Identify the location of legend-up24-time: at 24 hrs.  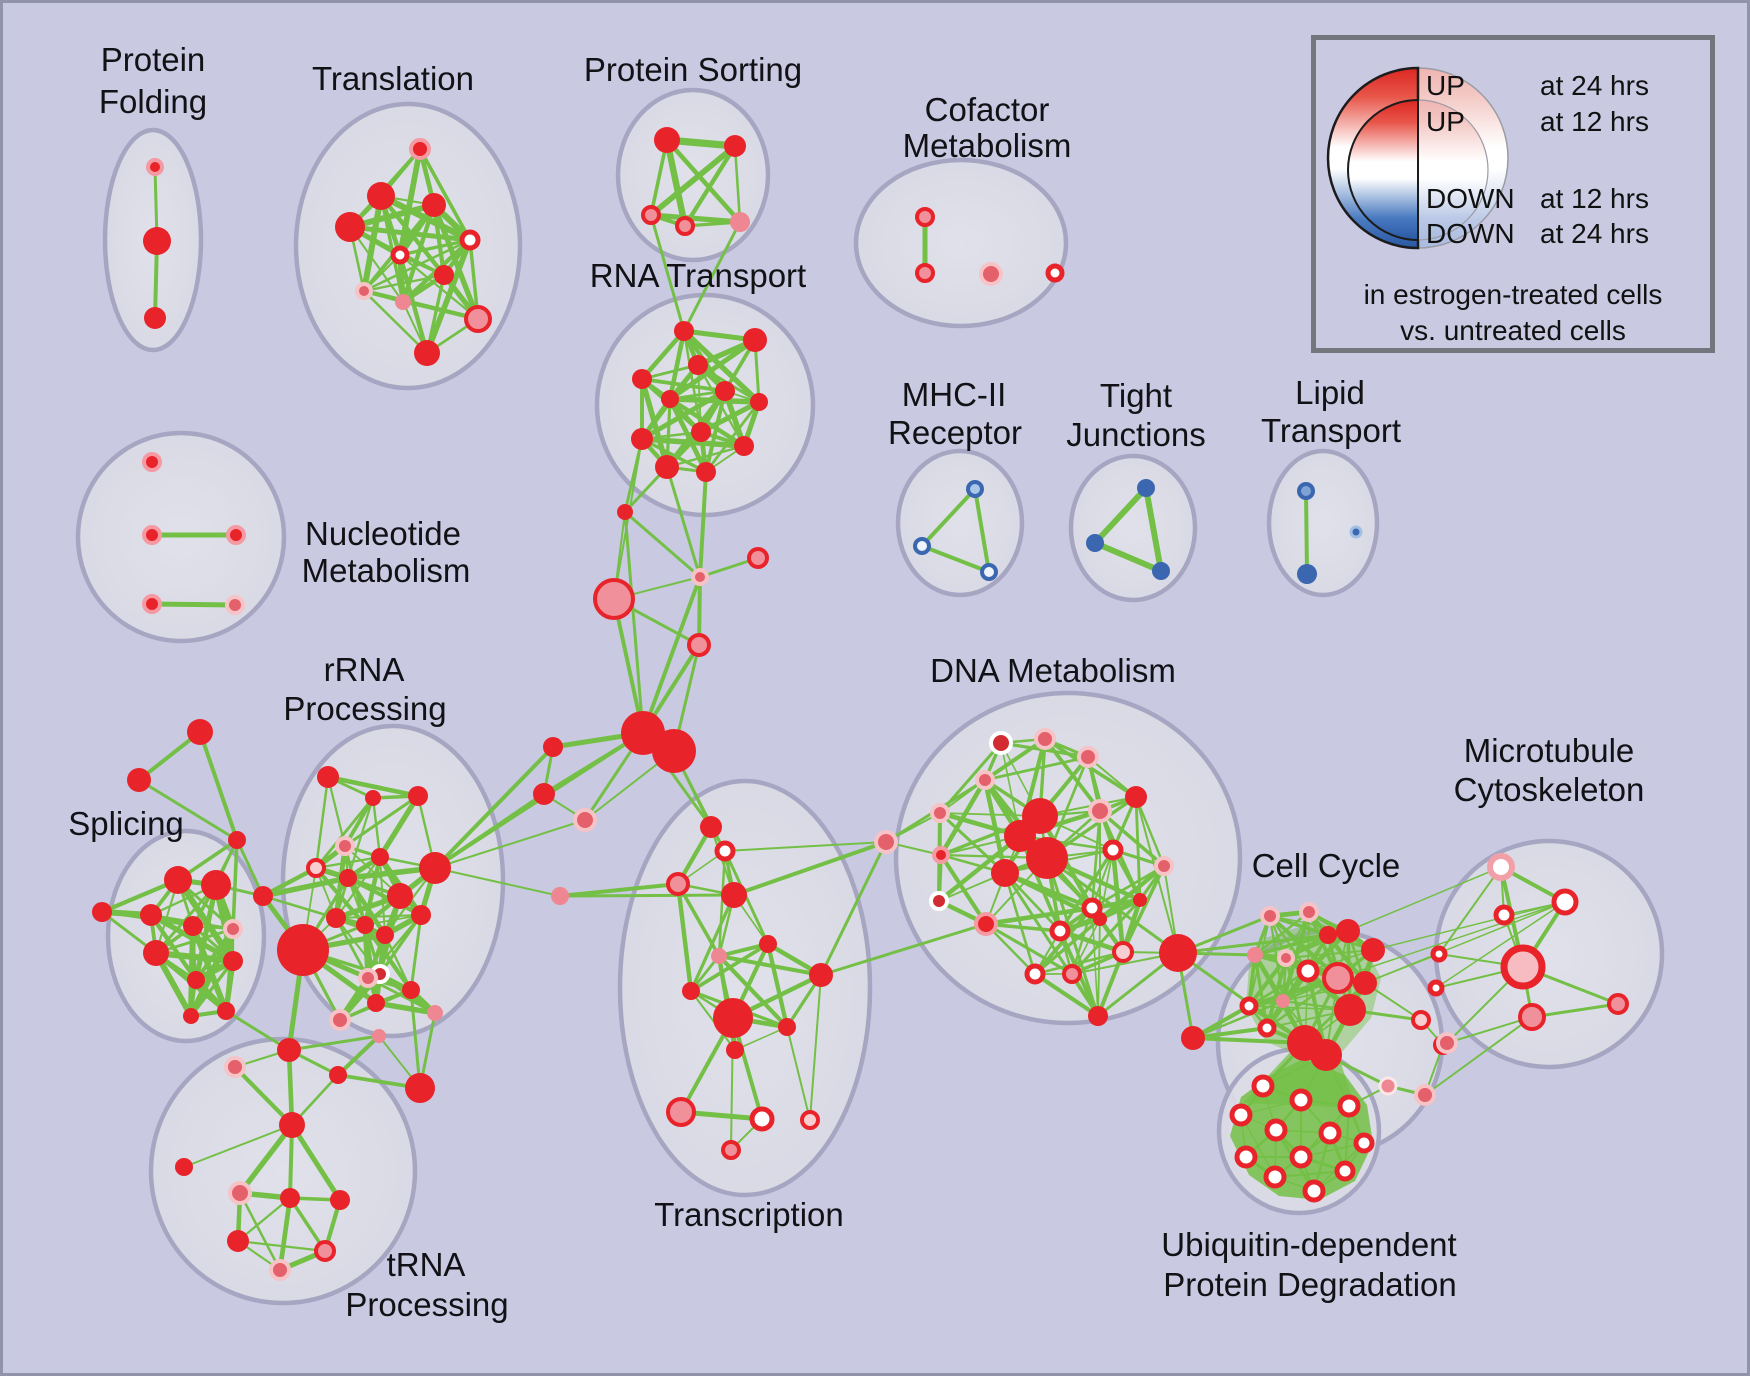
(1594, 85).